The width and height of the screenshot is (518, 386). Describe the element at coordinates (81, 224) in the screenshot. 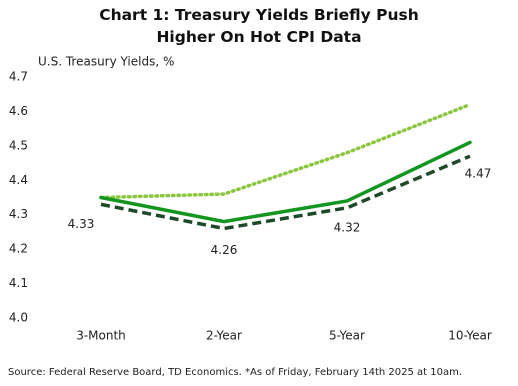

I see `data-label: 4.33` at that location.